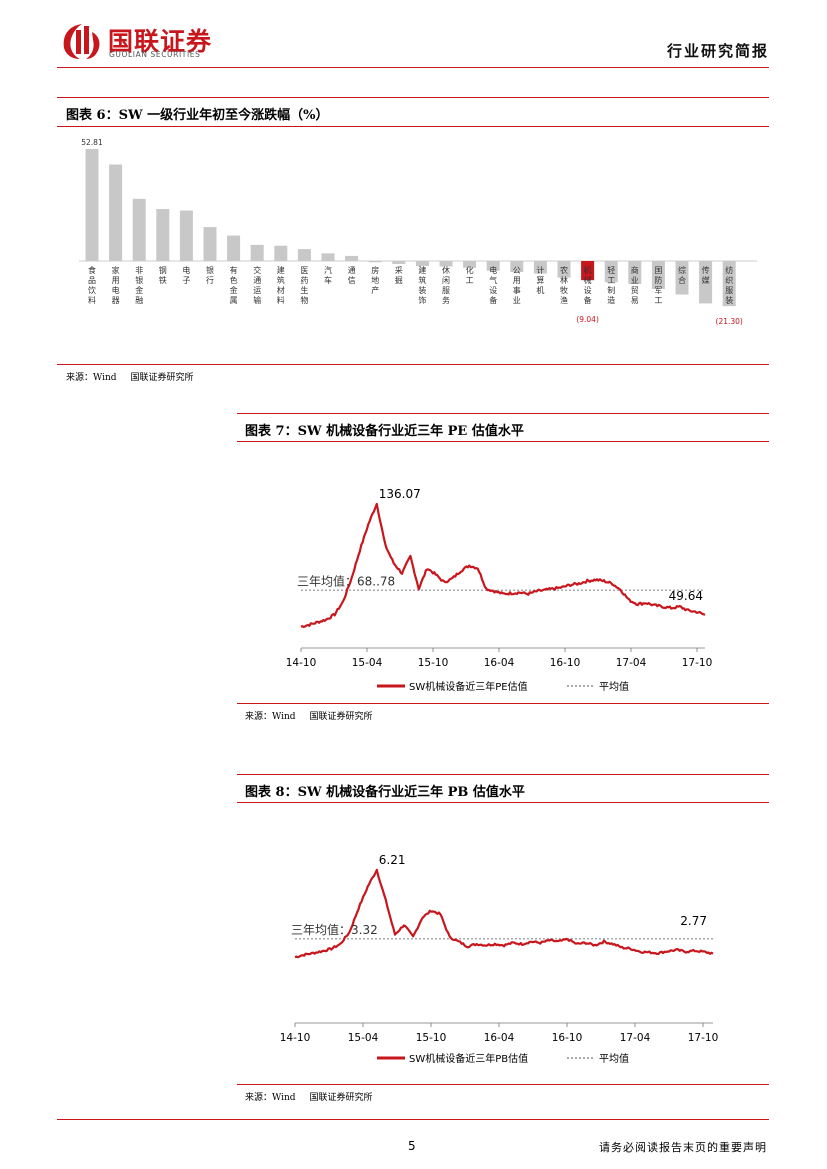 This screenshot has width=827, height=1169. I want to click on figure6-top-rule, so click(413, 97).